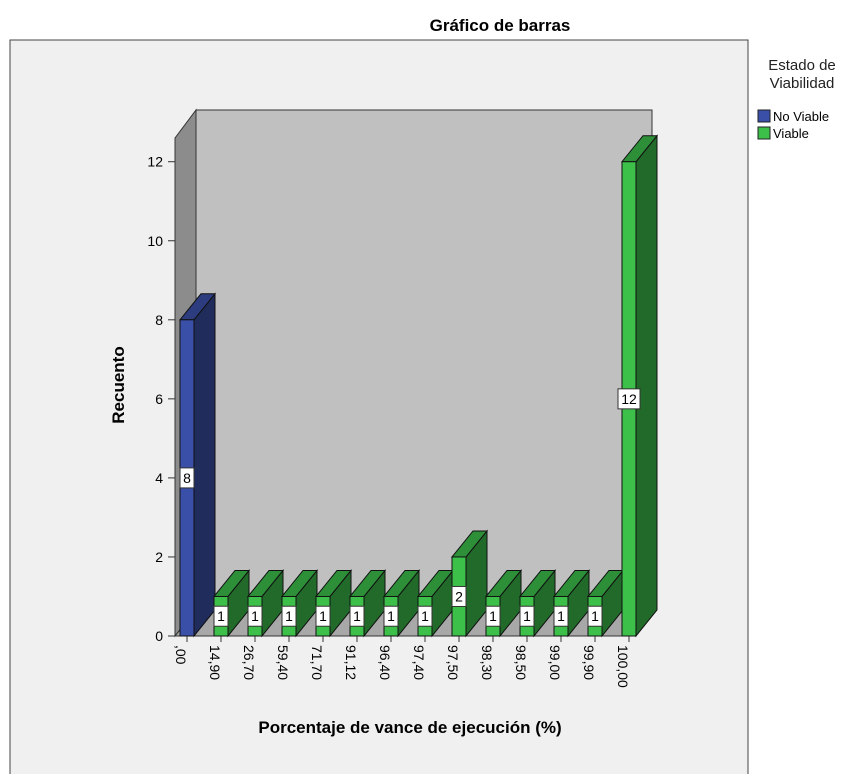 The image size is (856, 774). What do you see at coordinates (419, 662) in the screenshot?
I see `x-tick-label: 97,40` at bounding box center [419, 662].